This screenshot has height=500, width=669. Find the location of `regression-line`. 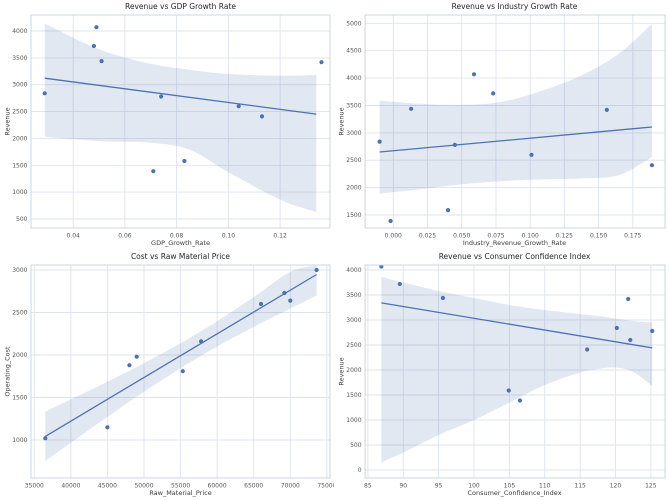

regression-line is located at coordinates (180, 96).